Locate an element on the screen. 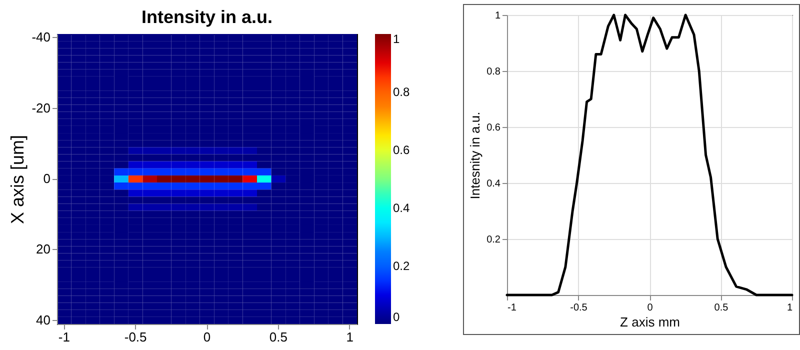  y-tick-label: 0.4 is located at coordinates (493, 184).